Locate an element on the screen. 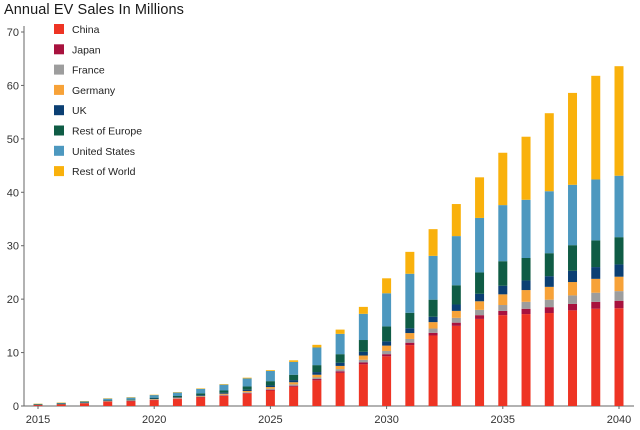 The image size is (640, 430). y-tick-label: 40 is located at coordinates (13, 193).